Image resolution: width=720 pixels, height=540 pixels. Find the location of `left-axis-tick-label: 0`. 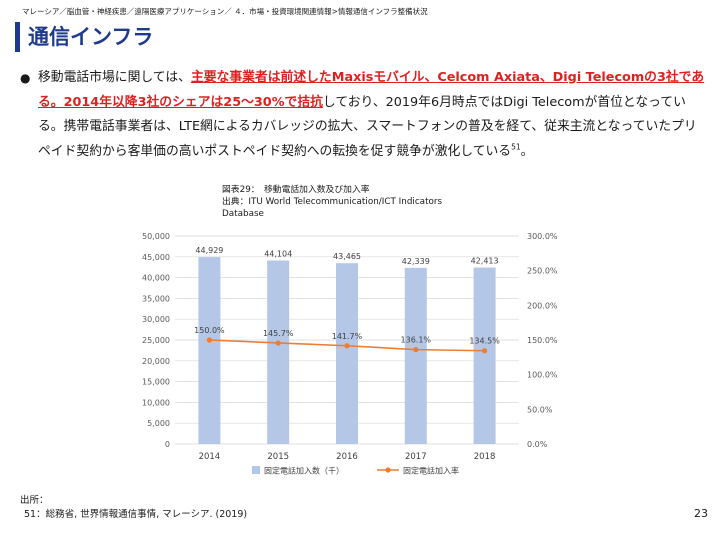

left-axis-tick-label: 0 is located at coordinates (167, 444).